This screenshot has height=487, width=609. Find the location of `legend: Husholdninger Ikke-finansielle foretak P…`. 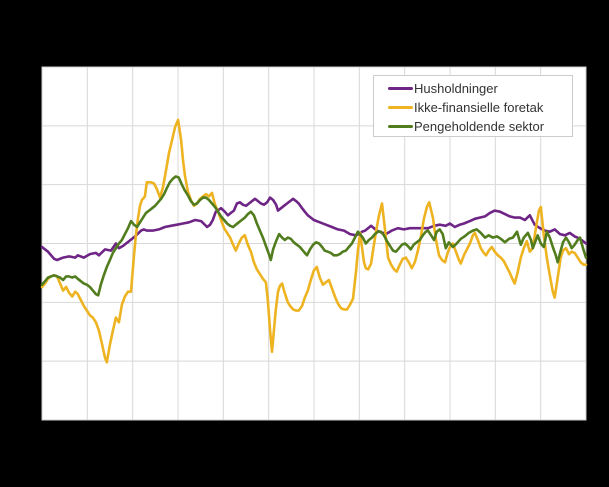

legend: Husholdninger Ikke-finansielle foretak P… is located at coordinates (473, 106).